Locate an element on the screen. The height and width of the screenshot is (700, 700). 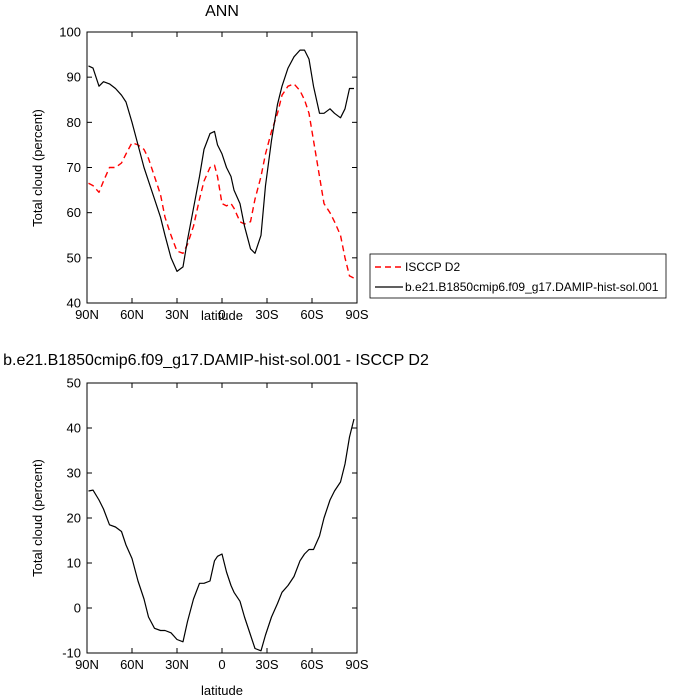
bottom-xtick-label: 60S is located at coordinates (311, 664).